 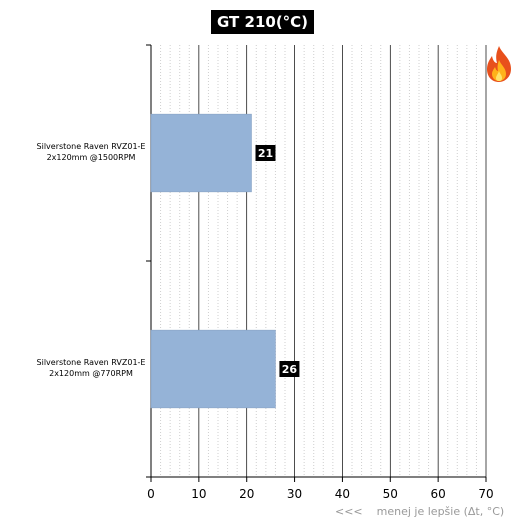 I want to click on x-tick-label: 40, so click(x=342, y=494).